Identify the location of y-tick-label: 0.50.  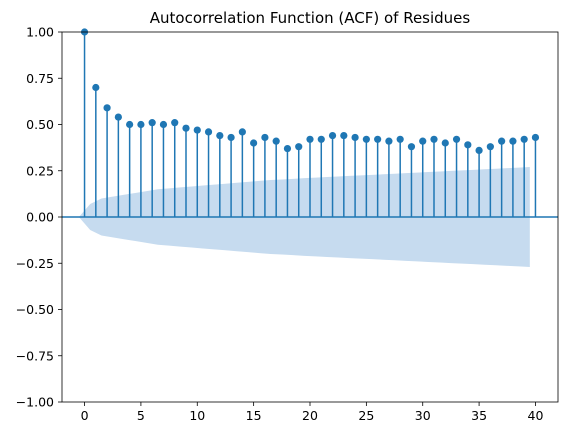
(40, 124).